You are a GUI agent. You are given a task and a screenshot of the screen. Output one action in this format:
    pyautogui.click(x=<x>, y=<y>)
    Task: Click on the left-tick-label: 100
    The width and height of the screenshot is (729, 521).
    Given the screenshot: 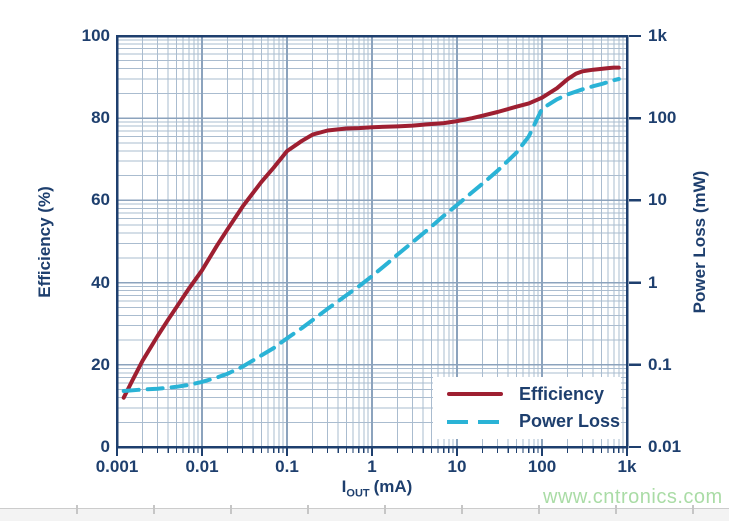 What is the action you would take?
    pyautogui.click(x=95, y=35)
    